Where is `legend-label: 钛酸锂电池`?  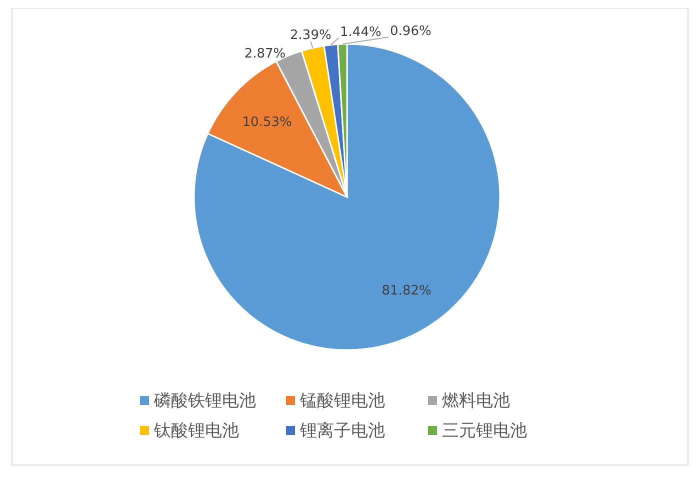 legend-label: 钛酸锂电池 is located at coordinates (196, 431).